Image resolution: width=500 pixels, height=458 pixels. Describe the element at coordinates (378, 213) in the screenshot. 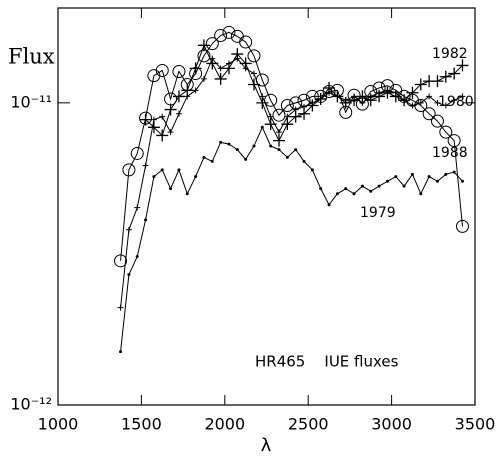

I see `series-label: 1979` at that location.